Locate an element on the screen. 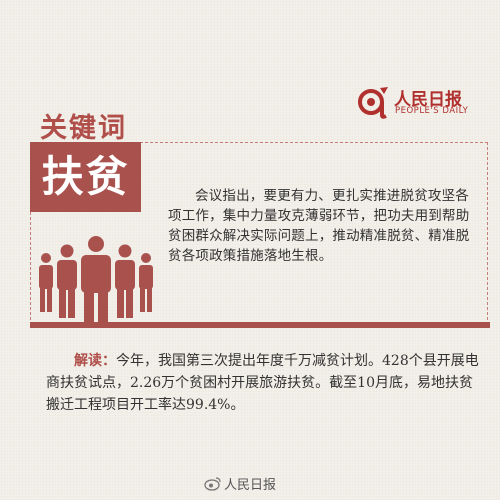  people-daily-logo: 人民日报 PEOPLE'S DAILY is located at coordinates (426, 104).